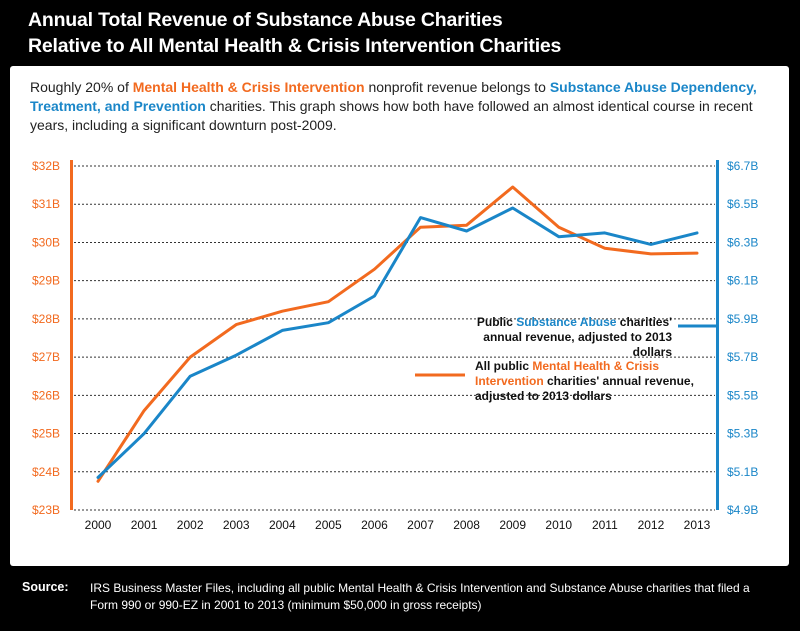  Describe the element at coordinates (98, 525) in the screenshot. I see `x-tick-label: 2000` at that location.